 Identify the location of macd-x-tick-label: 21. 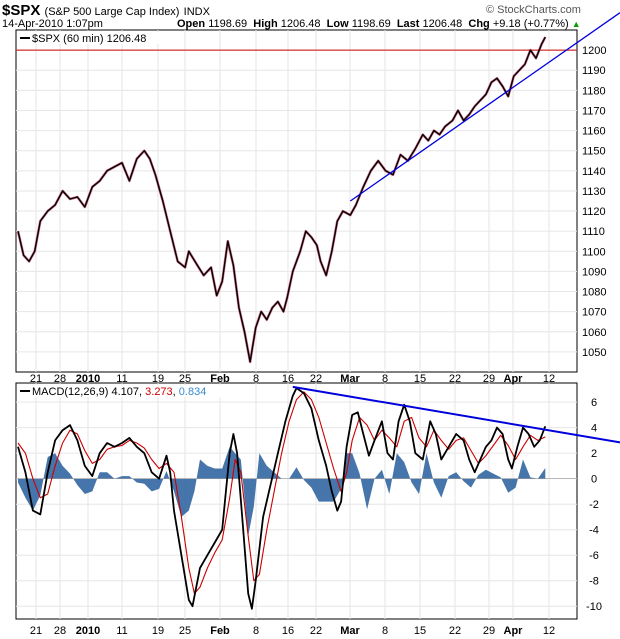
(36, 631).